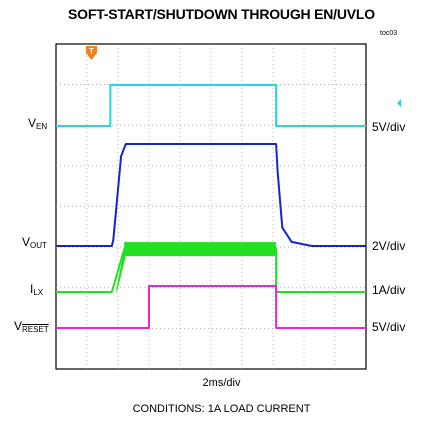 This screenshot has height=423, width=443. Describe the element at coordinates (200, 249) in the screenshot. I see `ilx-ripple-band` at that location.